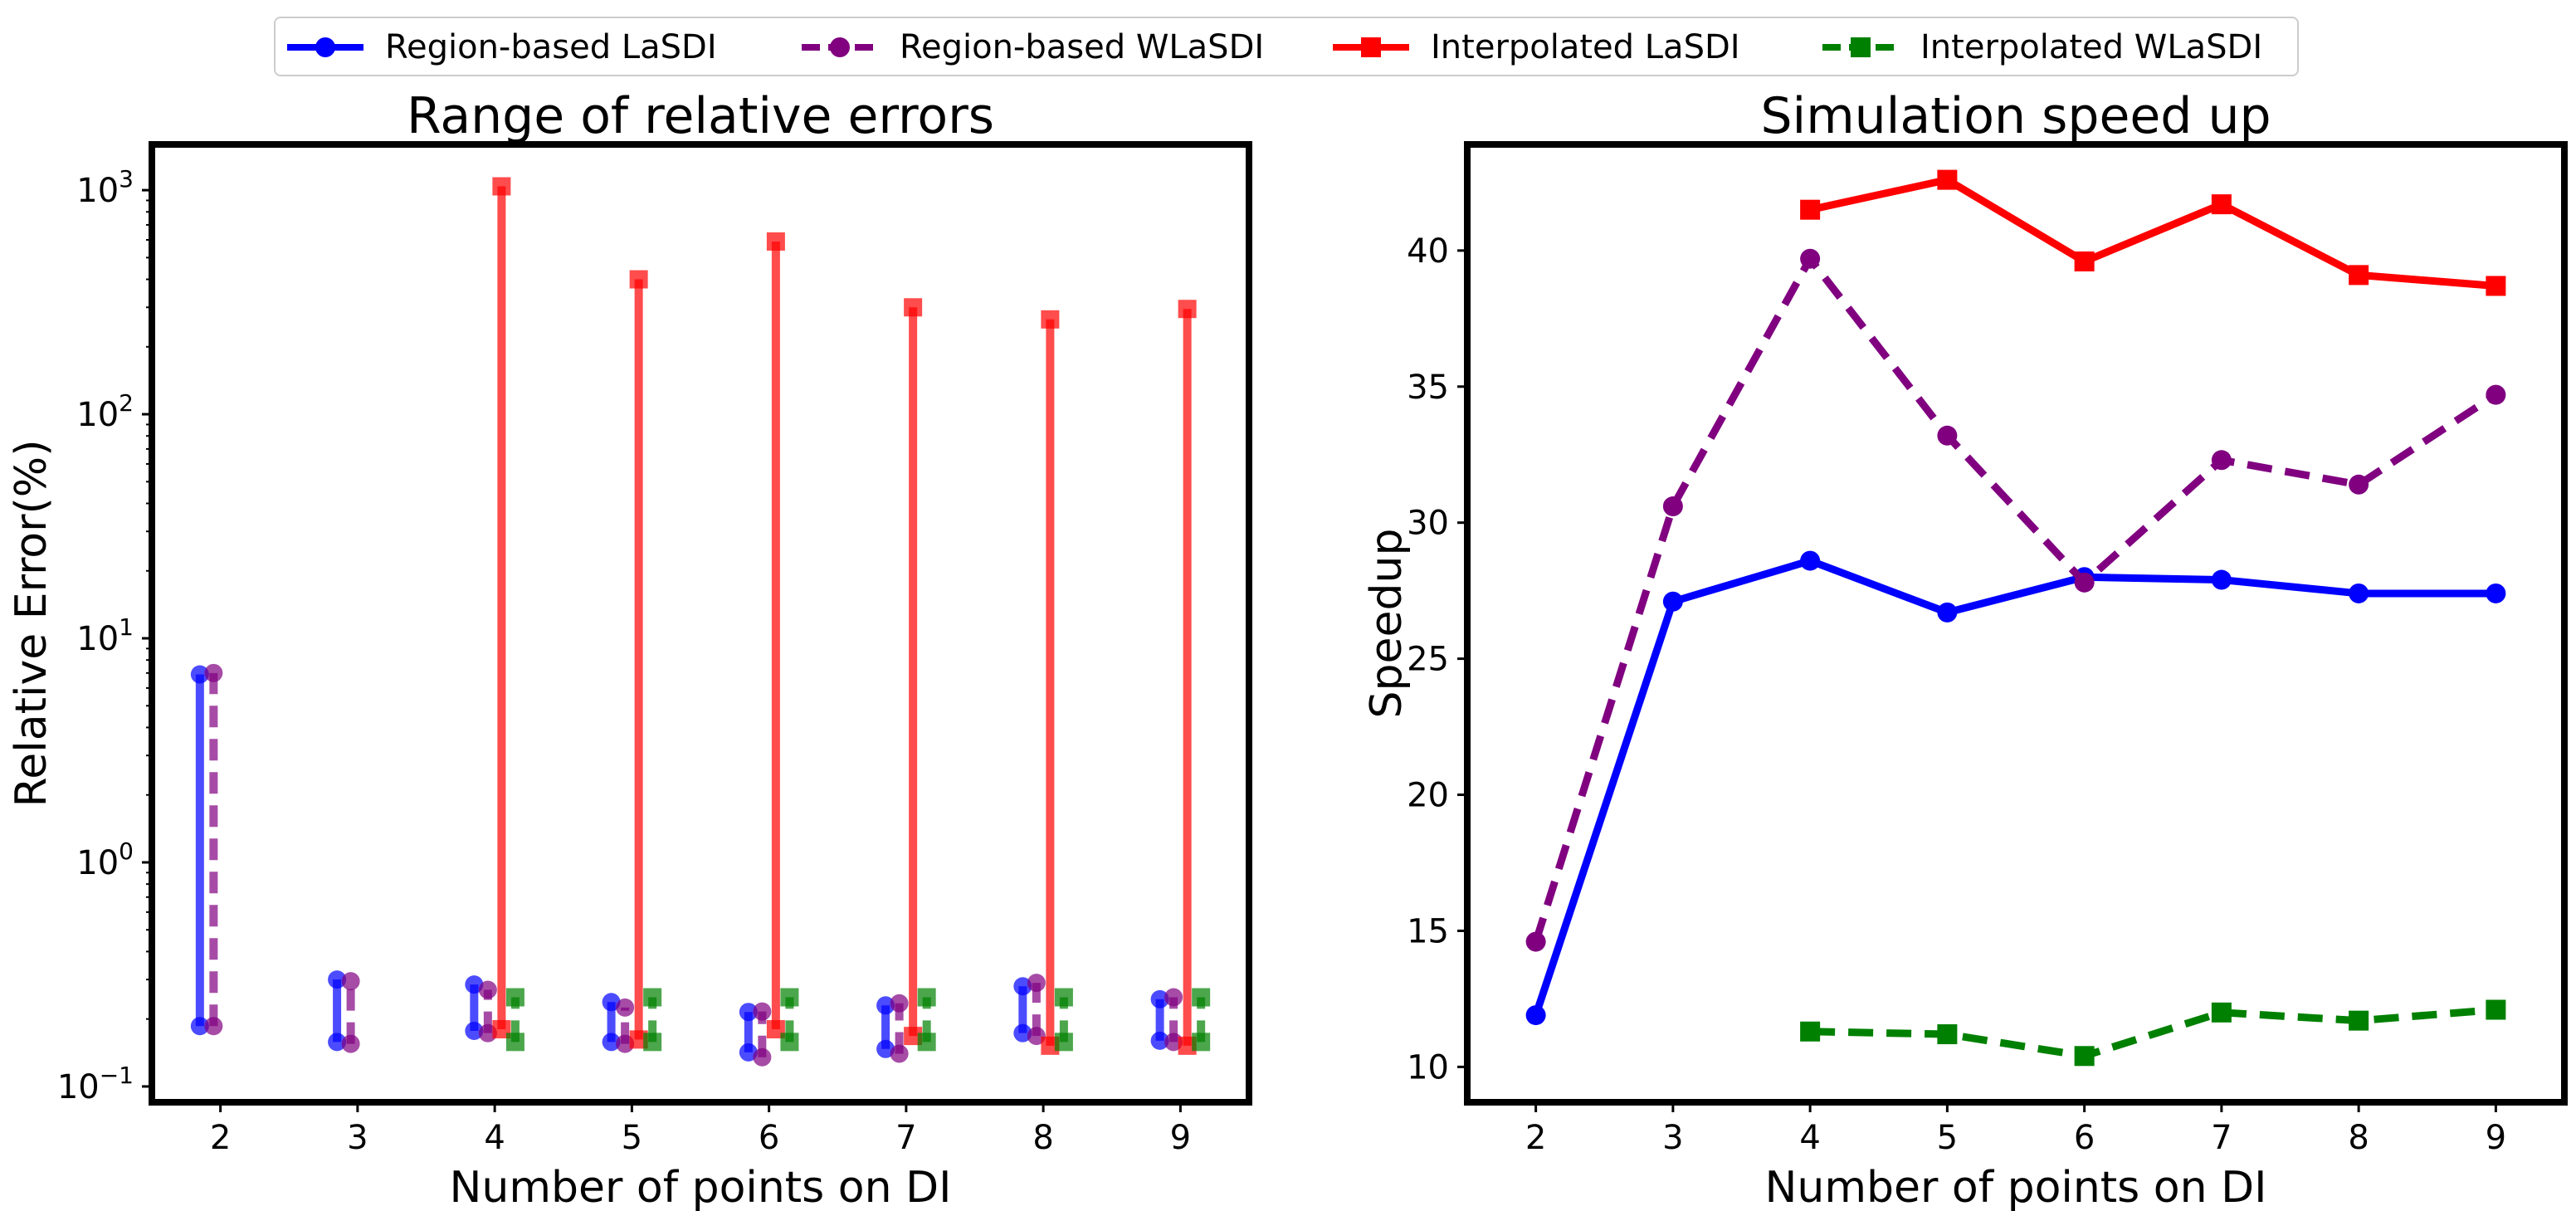 This screenshot has width=2576, height=1211. I want to click on y-tick-label: 10², so click(105, 411).